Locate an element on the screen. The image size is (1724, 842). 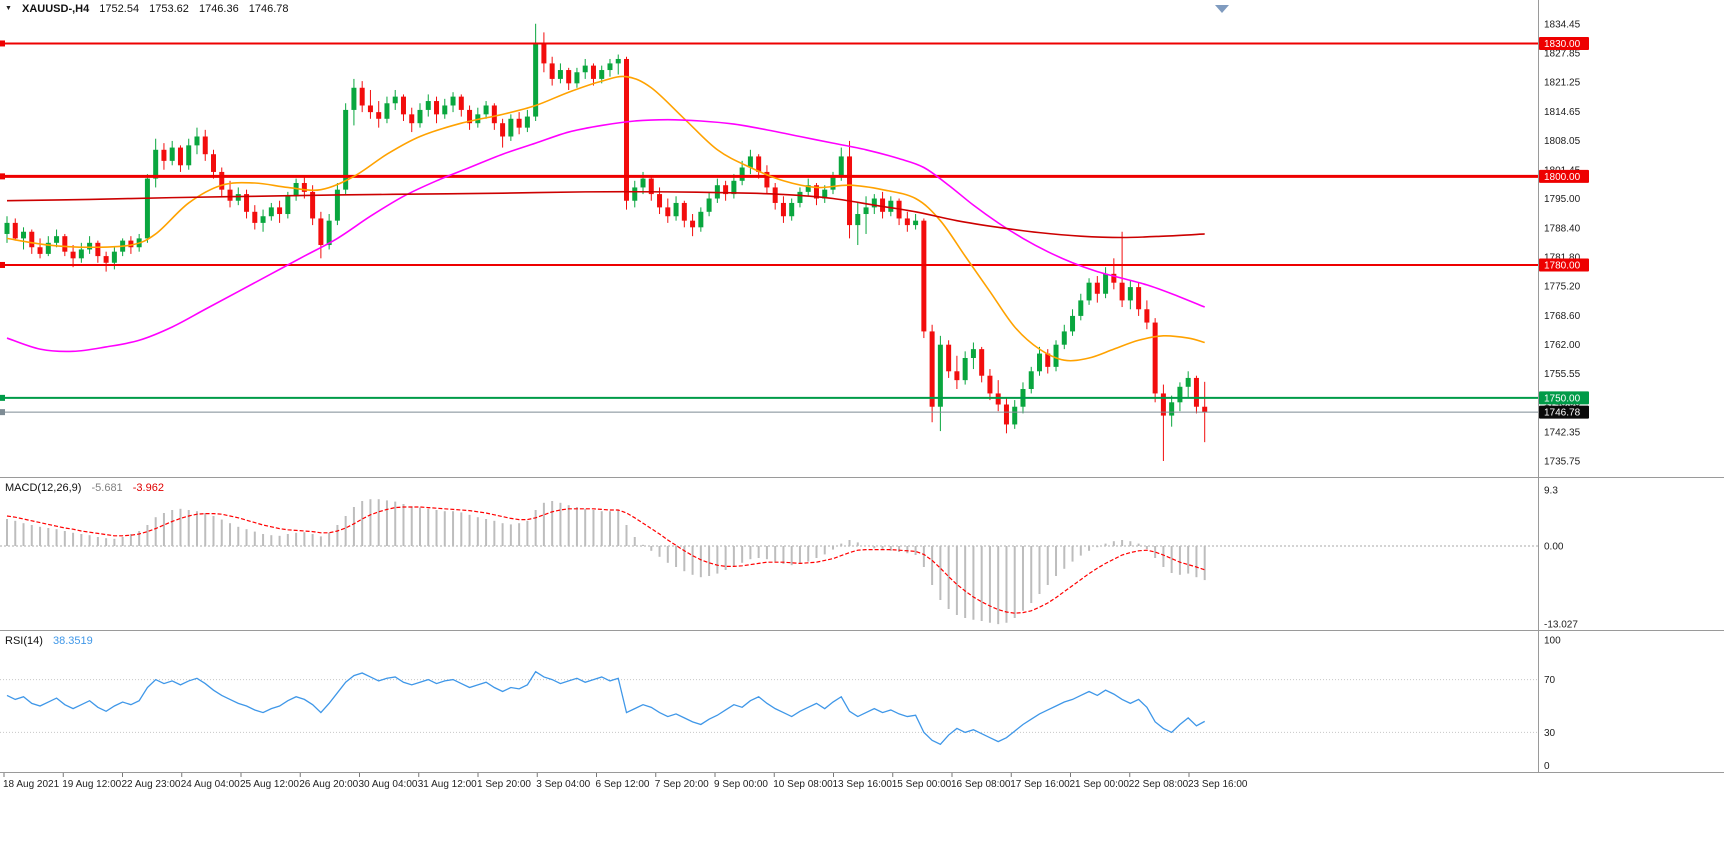
rsi-panel: 100 70 30 0 is located at coordinates (780, 704).